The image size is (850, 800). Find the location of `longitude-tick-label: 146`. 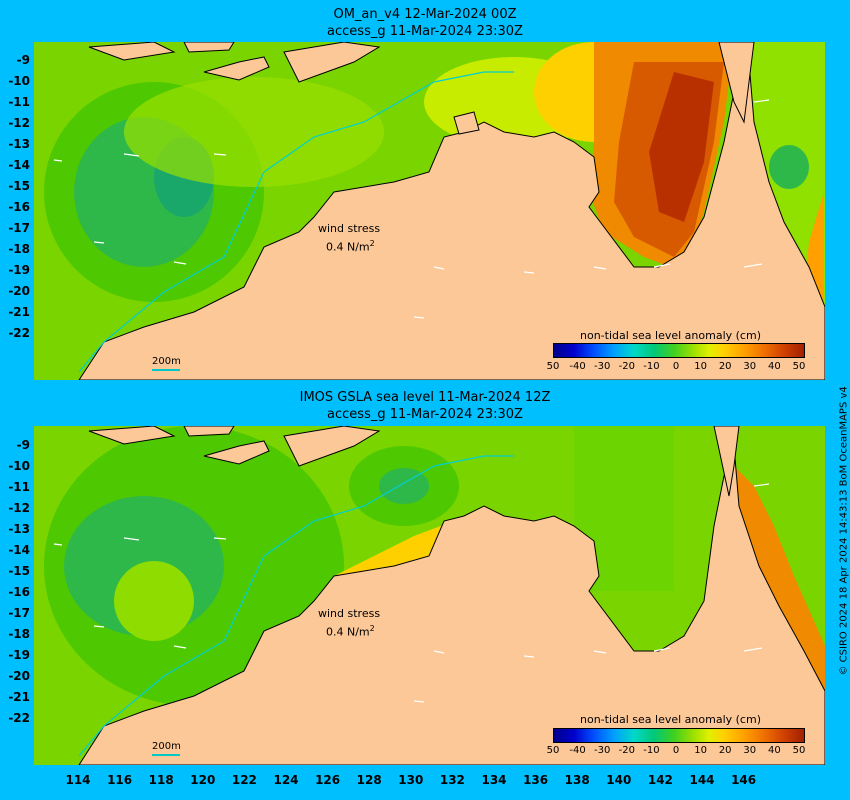

longitude-tick-label: 146 is located at coordinates (744, 780).